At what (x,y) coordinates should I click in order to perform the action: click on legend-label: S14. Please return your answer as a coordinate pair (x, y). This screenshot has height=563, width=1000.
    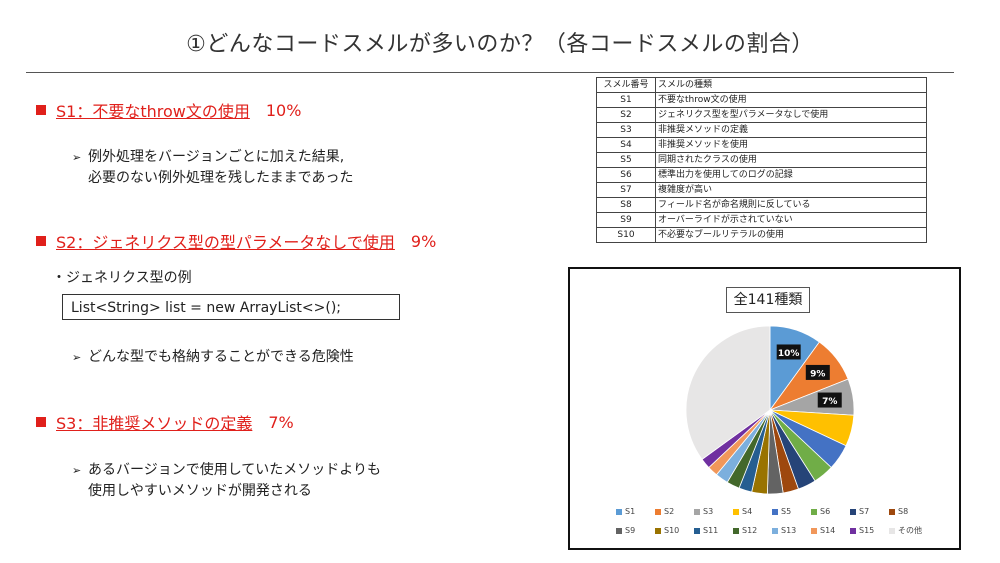
    Looking at the image, I should click on (828, 530).